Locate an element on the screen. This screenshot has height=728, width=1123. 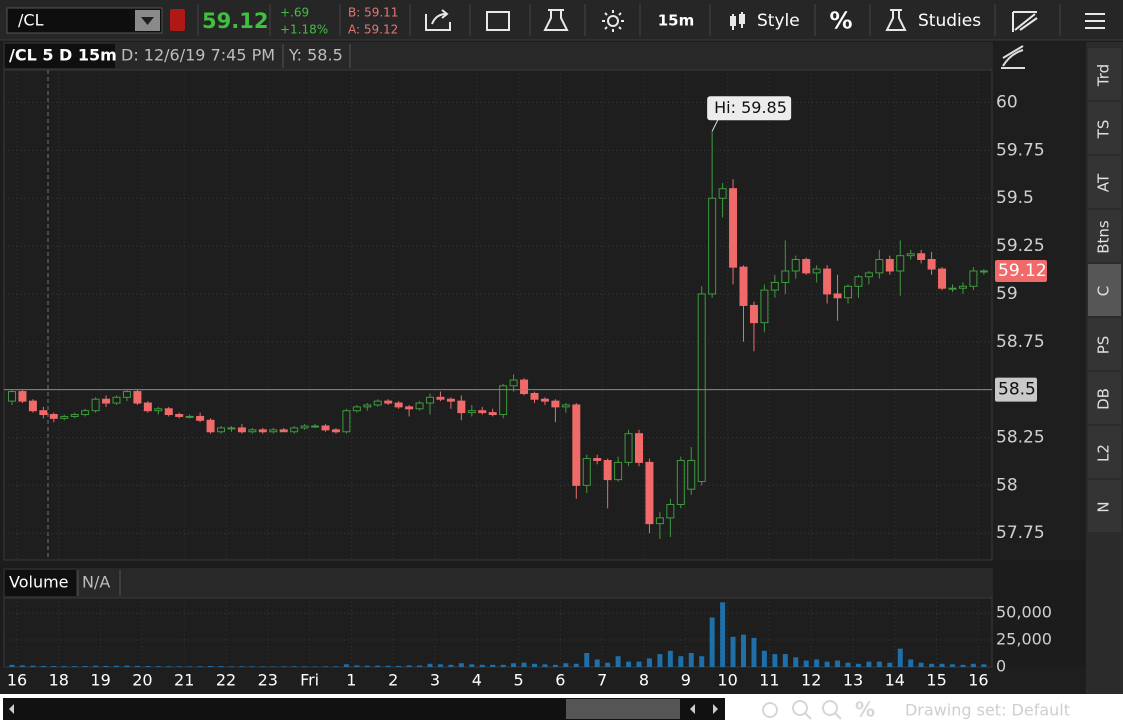
scrollbar-thumb is located at coordinates (623, 709).